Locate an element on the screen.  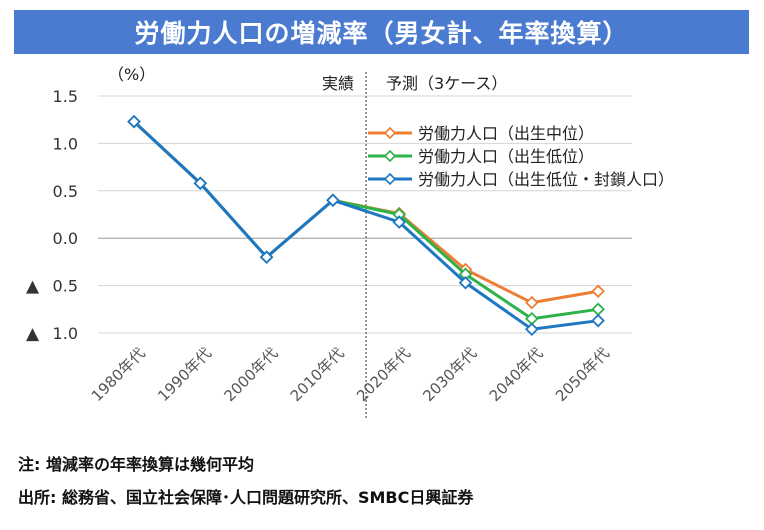
x-tick-label: 2020年代 is located at coordinates (383, 374).